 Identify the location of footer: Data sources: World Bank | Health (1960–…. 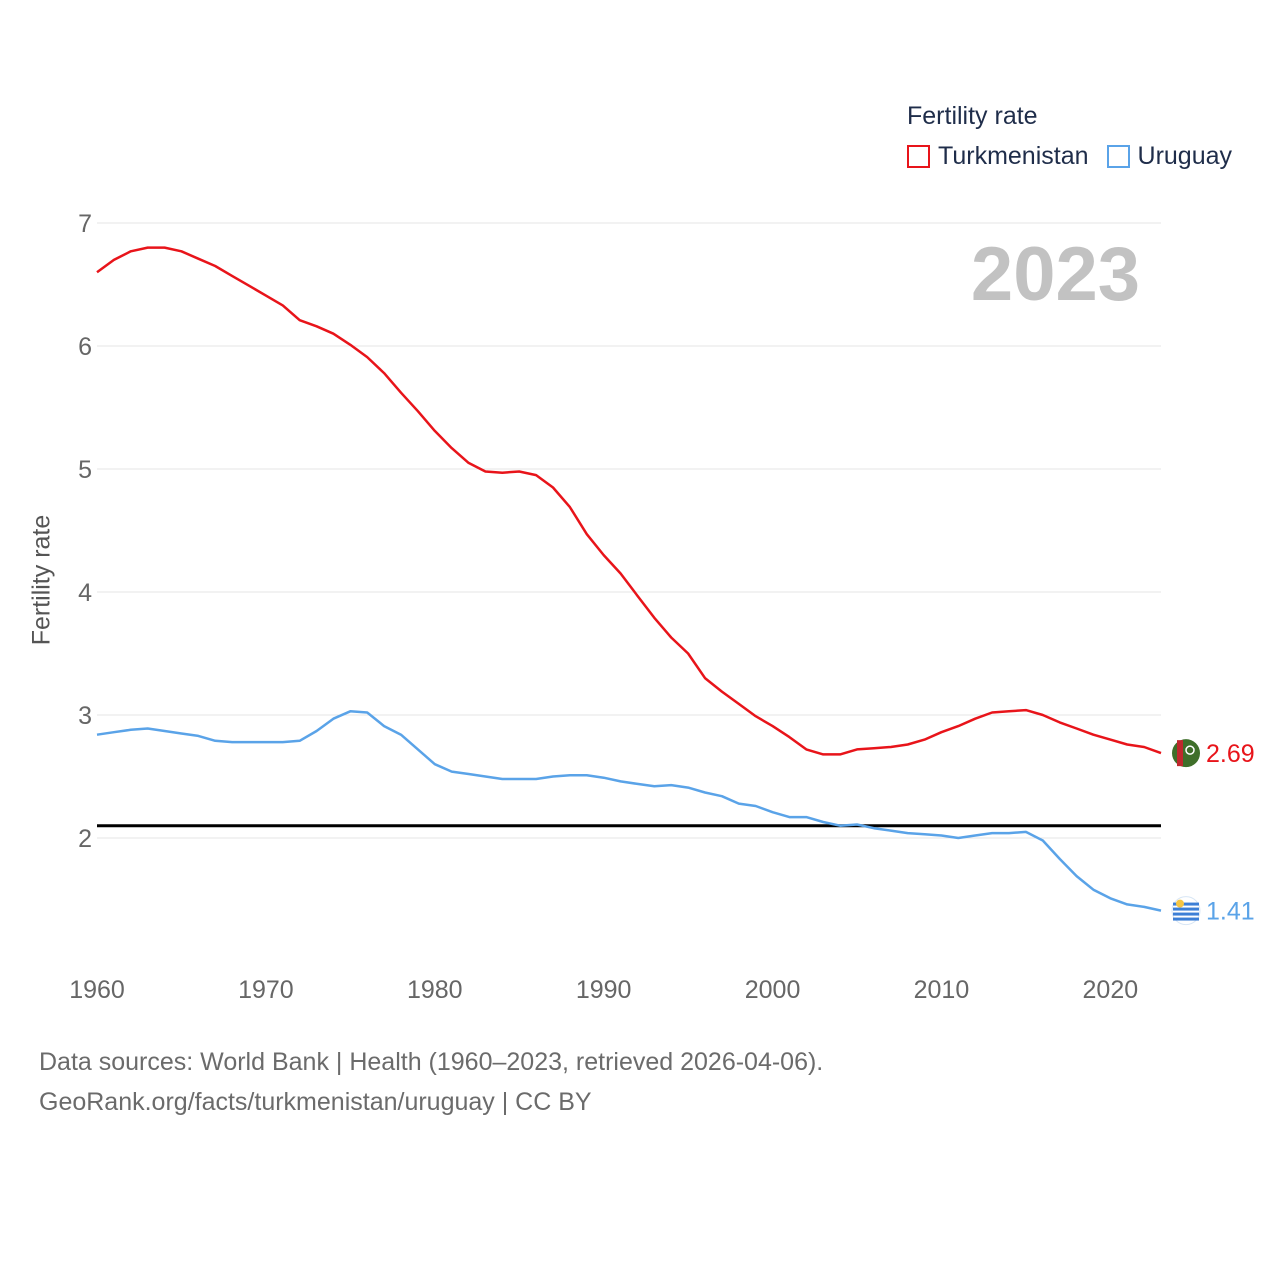
(431, 1082).